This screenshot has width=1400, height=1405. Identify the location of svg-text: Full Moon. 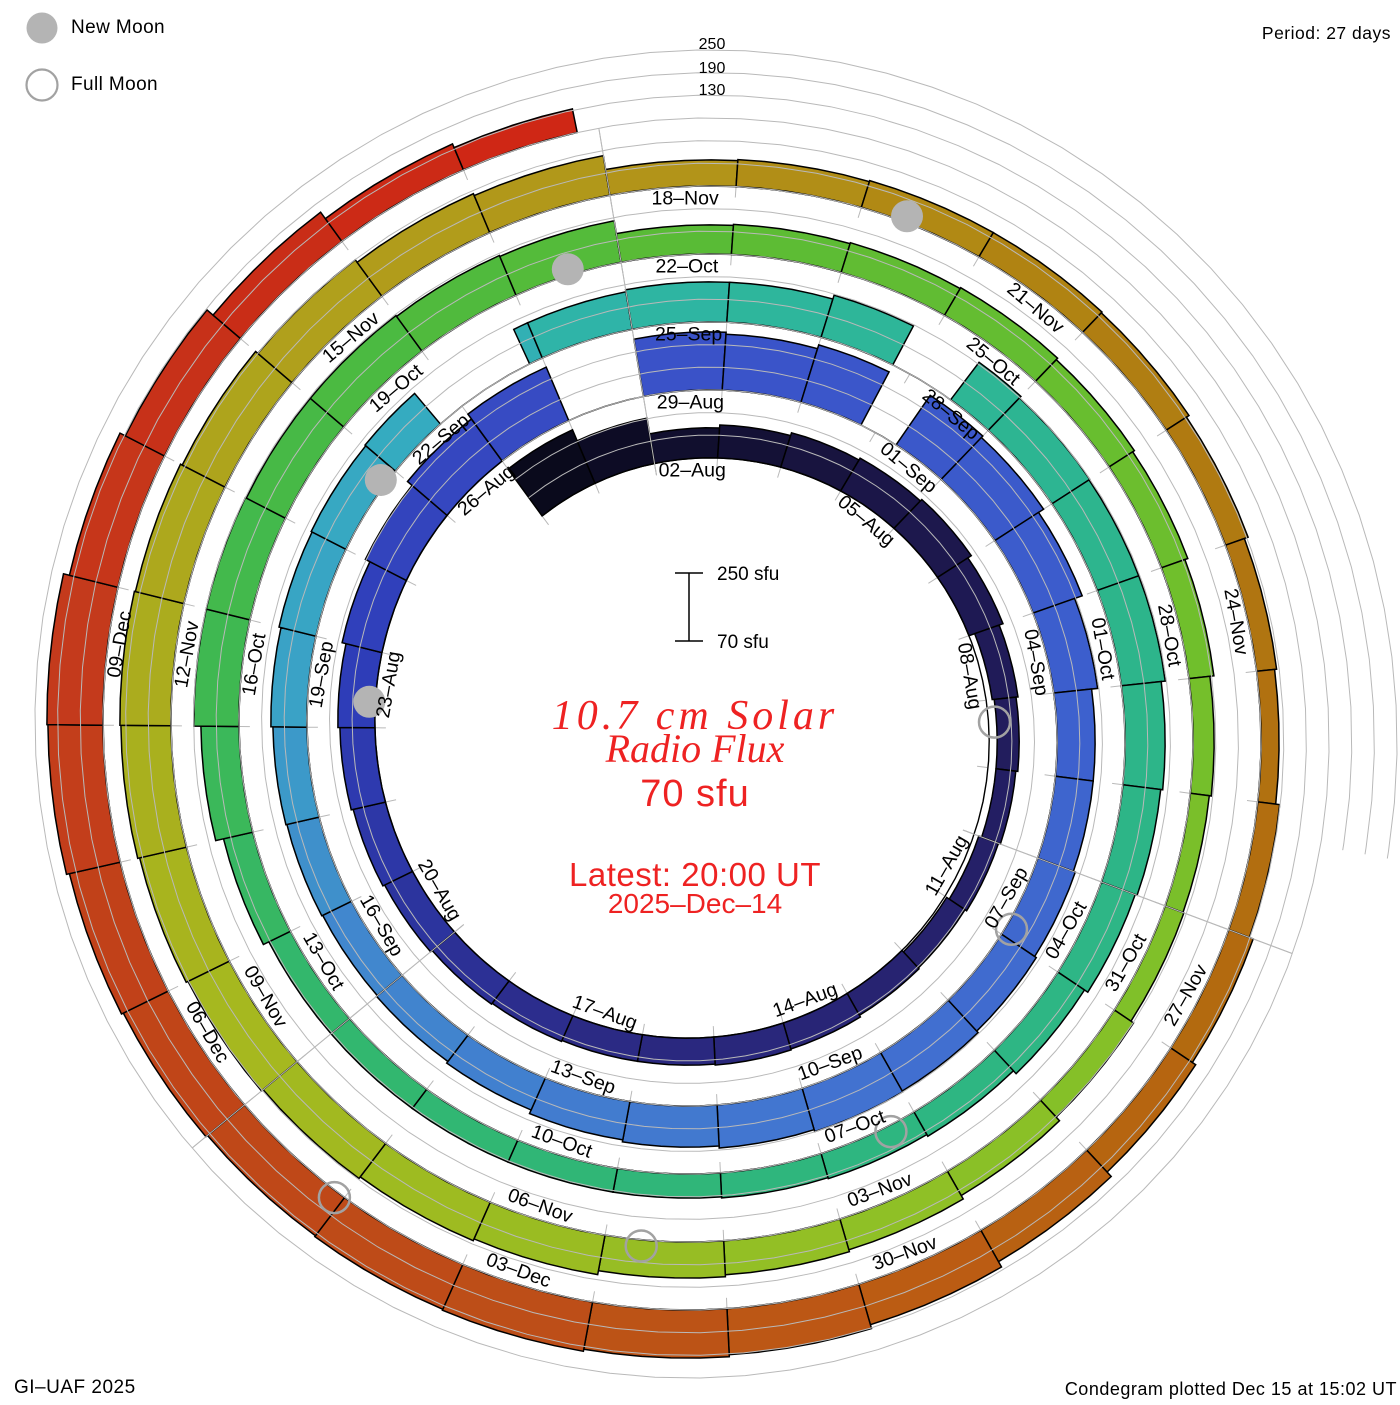
(114, 84).